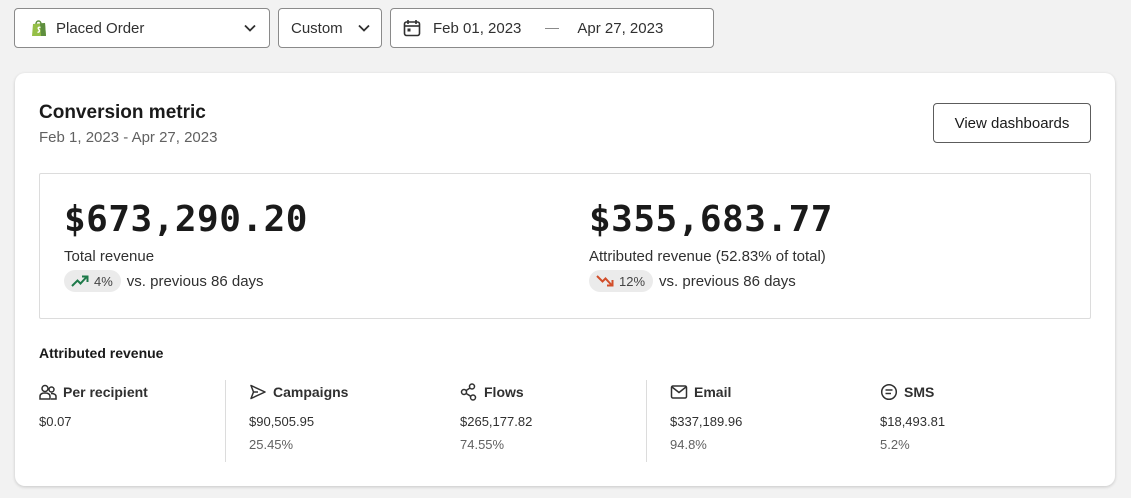  I want to click on date-range-separator, so click(552, 28).